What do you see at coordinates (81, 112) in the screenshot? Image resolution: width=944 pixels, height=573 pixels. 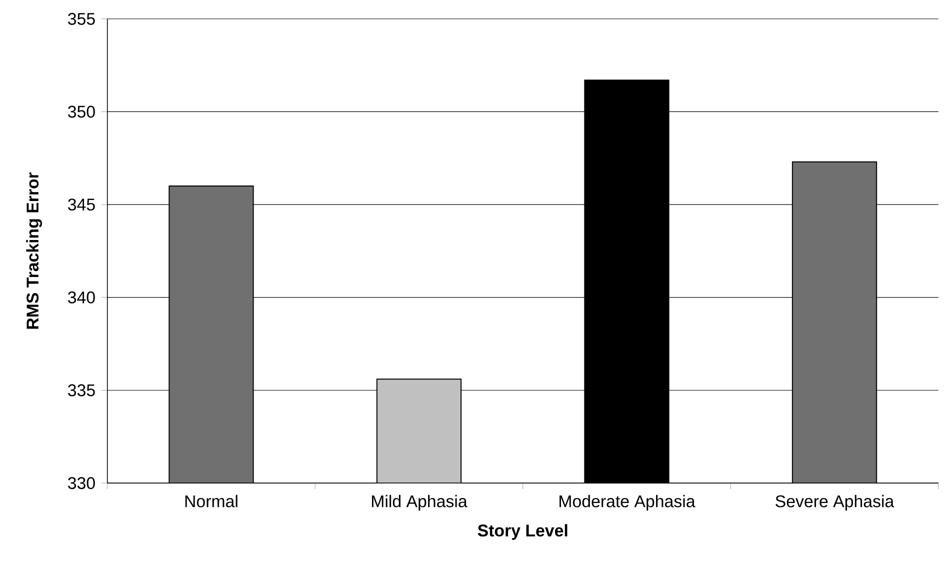 I see `y-tick-label: 350` at bounding box center [81, 112].